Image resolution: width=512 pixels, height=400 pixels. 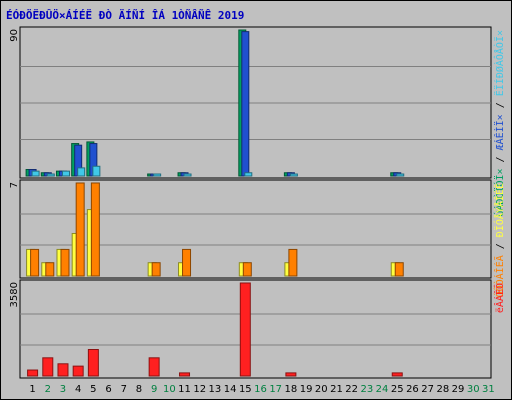 I want to click on x-label-day-17: 17, so click(x=275, y=389).